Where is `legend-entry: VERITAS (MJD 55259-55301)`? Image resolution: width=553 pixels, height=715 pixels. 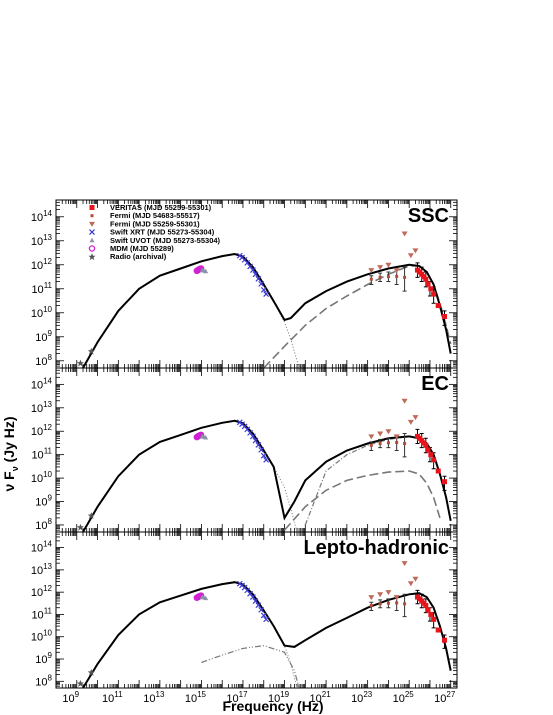 legend-entry: VERITAS (MJD 55259-55301) is located at coordinates (161, 207).